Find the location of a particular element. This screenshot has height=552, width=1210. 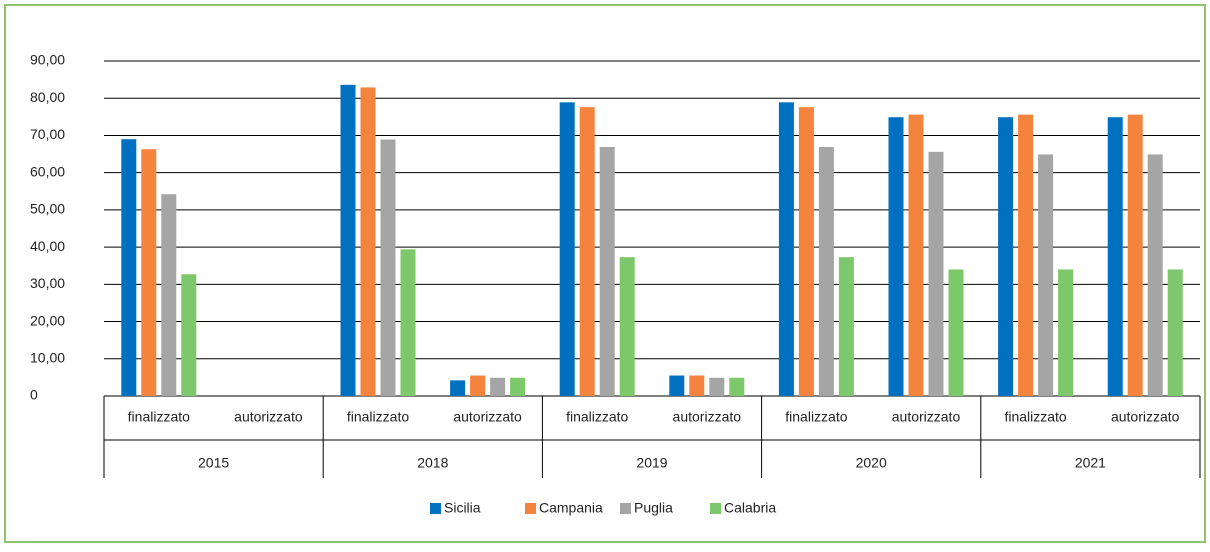

y-tick-label: 60,00 is located at coordinates (47, 171).